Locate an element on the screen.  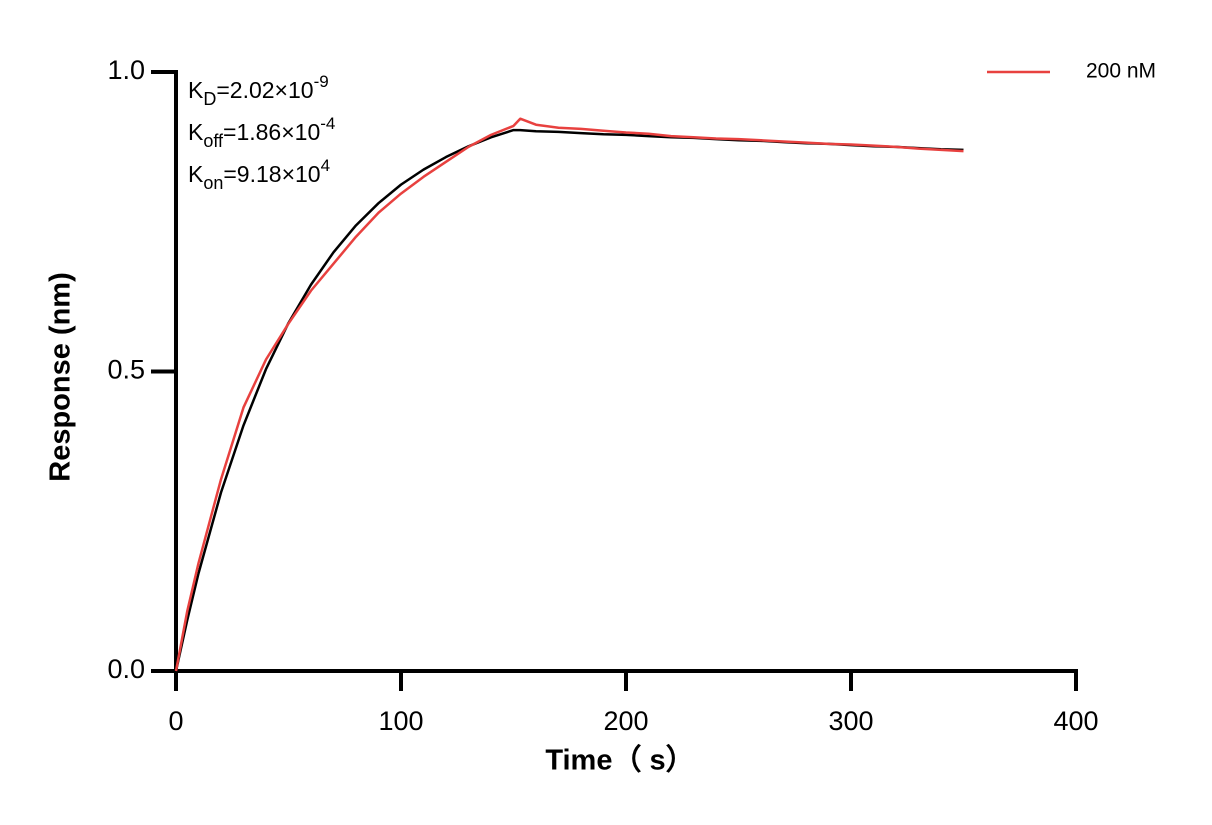
annotation-sup: -9 is located at coordinates (321, 81).